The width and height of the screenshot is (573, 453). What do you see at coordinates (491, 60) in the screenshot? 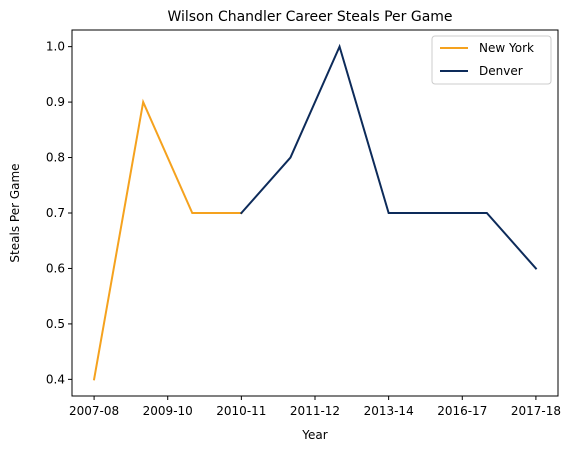
I see `legend: New York Denver` at bounding box center [491, 60].